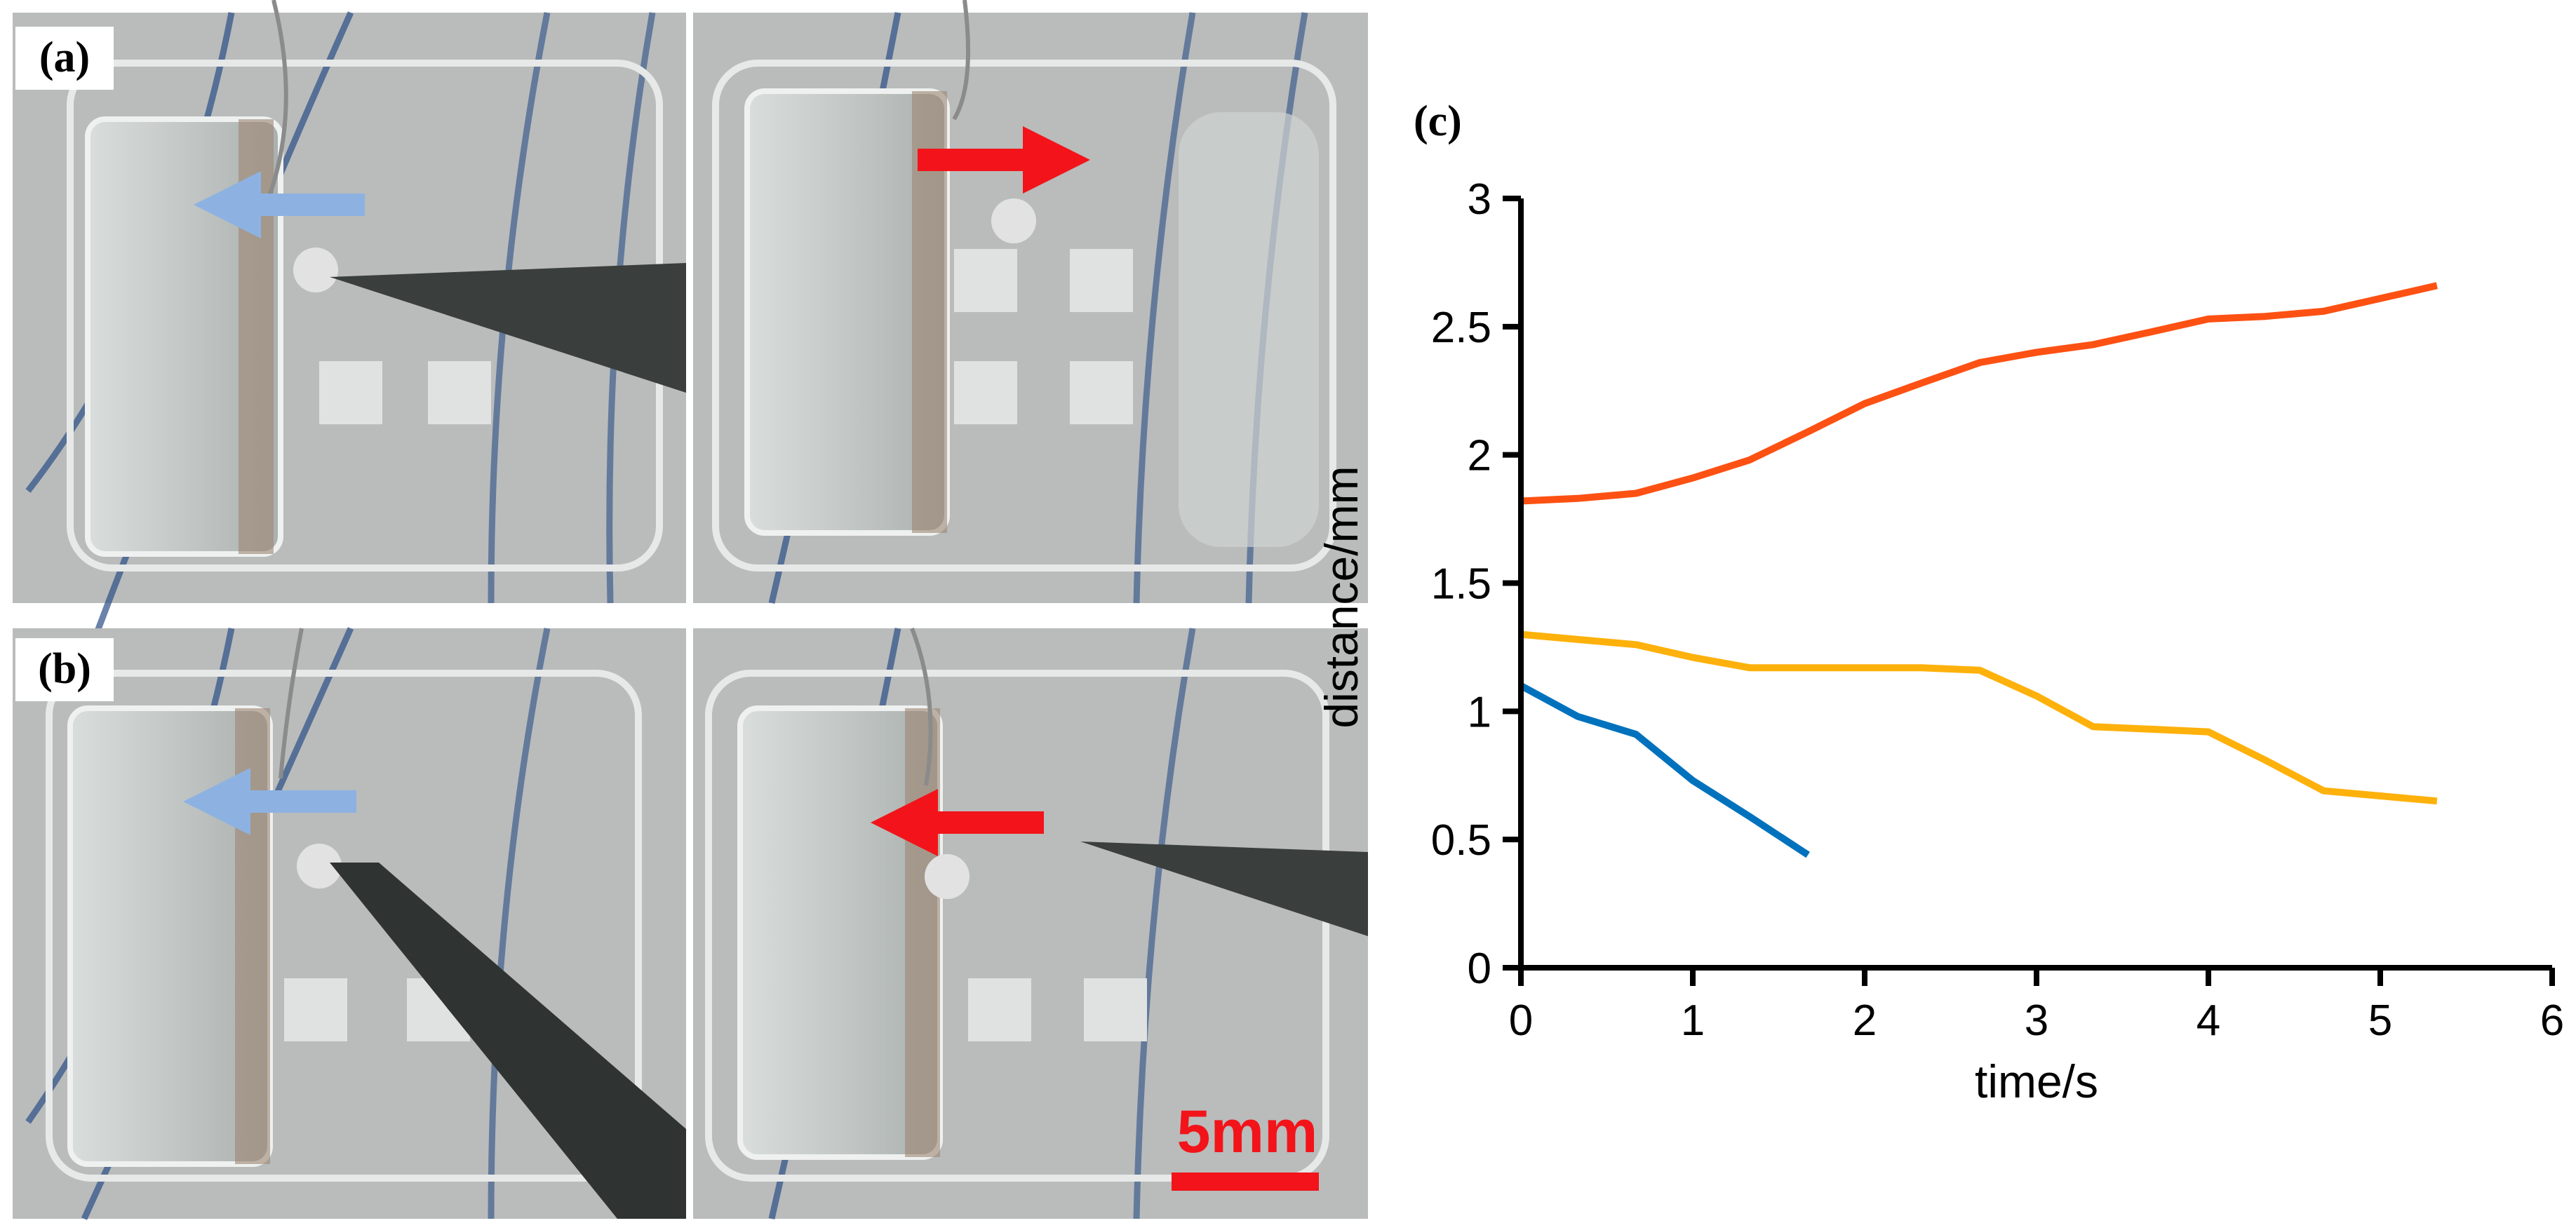 The height and width of the screenshot is (1230, 2576). What do you see at coordinates (1479, 456) in the screenshot?
I see `y-tick-label: 2` at bounding box center [1479, 456].